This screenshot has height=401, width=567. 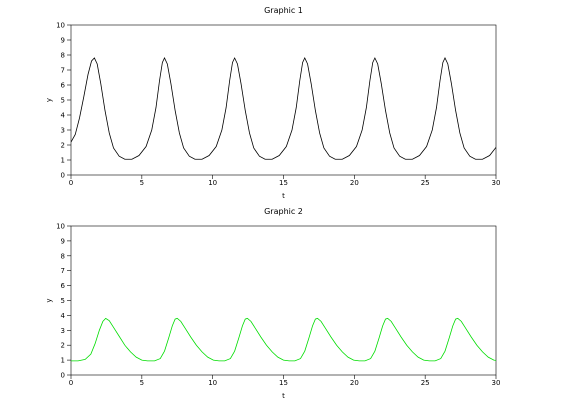 I want to click on series-line, so click(x=283, y=339).